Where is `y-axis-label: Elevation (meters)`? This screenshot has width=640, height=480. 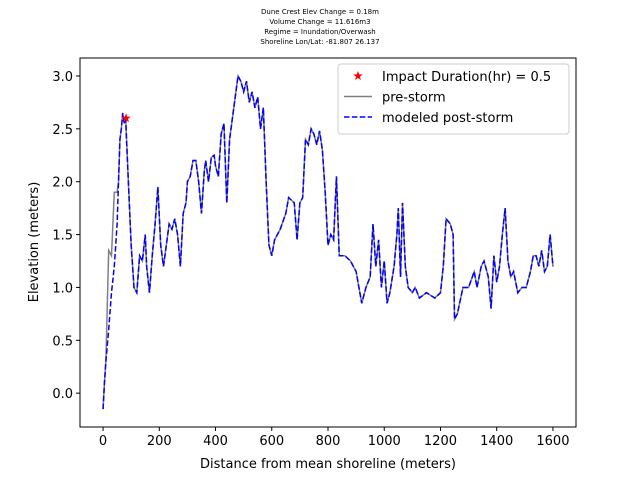
y-axis-label: Elevation (meters) is located at coordinates (34, 242).